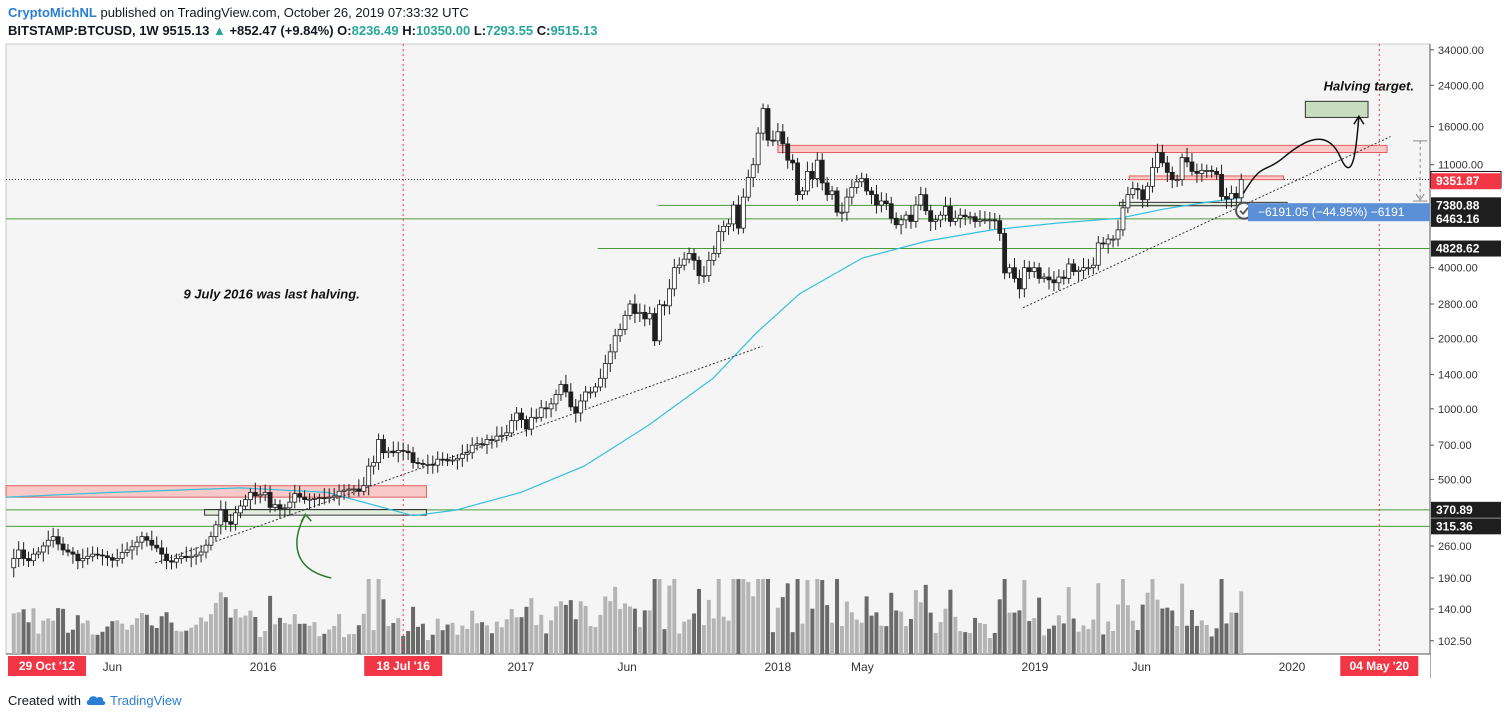  Describe the element at coordinates (1458, 205) in the screenshot. I see `price-axis-label: 7380.88` at that location.